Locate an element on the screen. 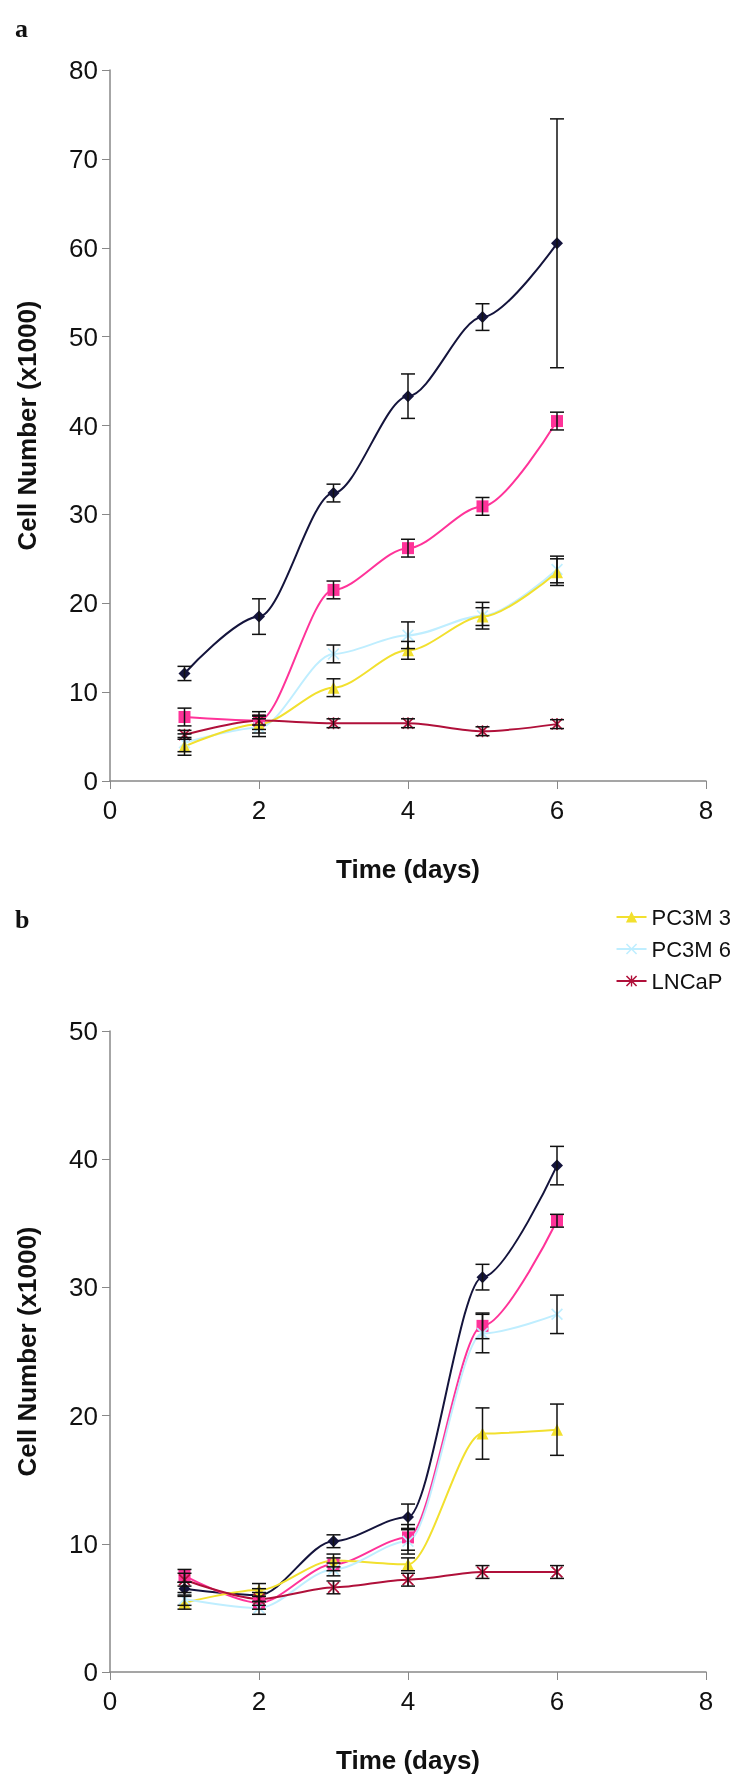  legend-label: LNCaP is located at coordinates (687, 981).